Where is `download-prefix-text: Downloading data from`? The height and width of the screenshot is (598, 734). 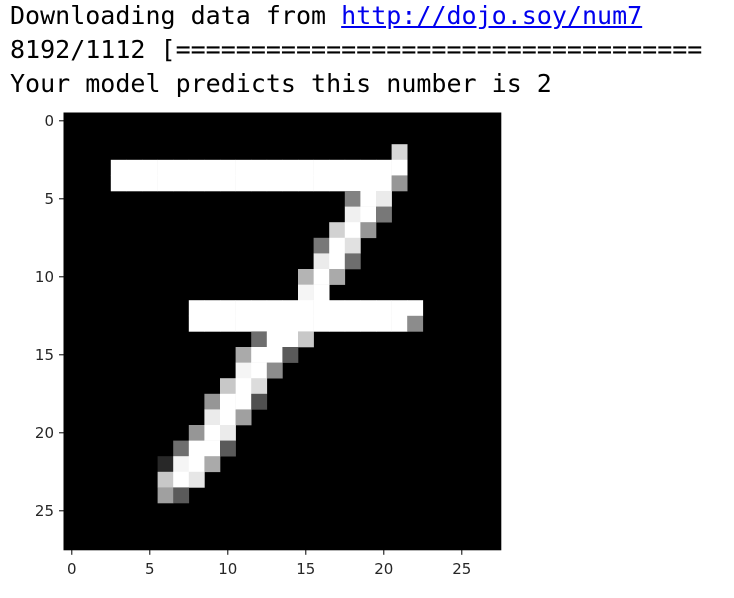
download-prefix-text: Downloading data from is located at coordinates (176, 15).